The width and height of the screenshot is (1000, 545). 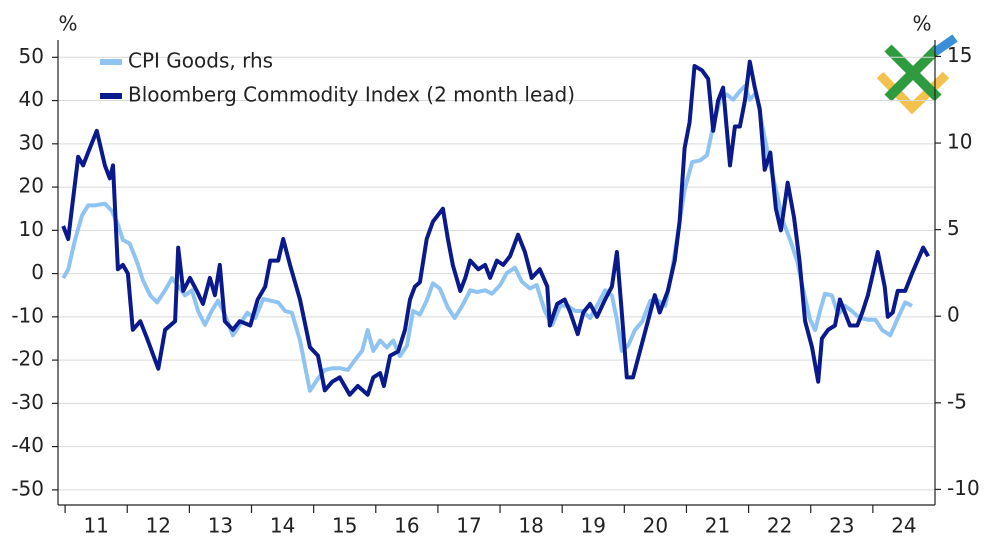 What do you see at coordinates (959, 55) in the screenshot?
I see `y2-tick-label: 15` at bounding box center [959, 55].